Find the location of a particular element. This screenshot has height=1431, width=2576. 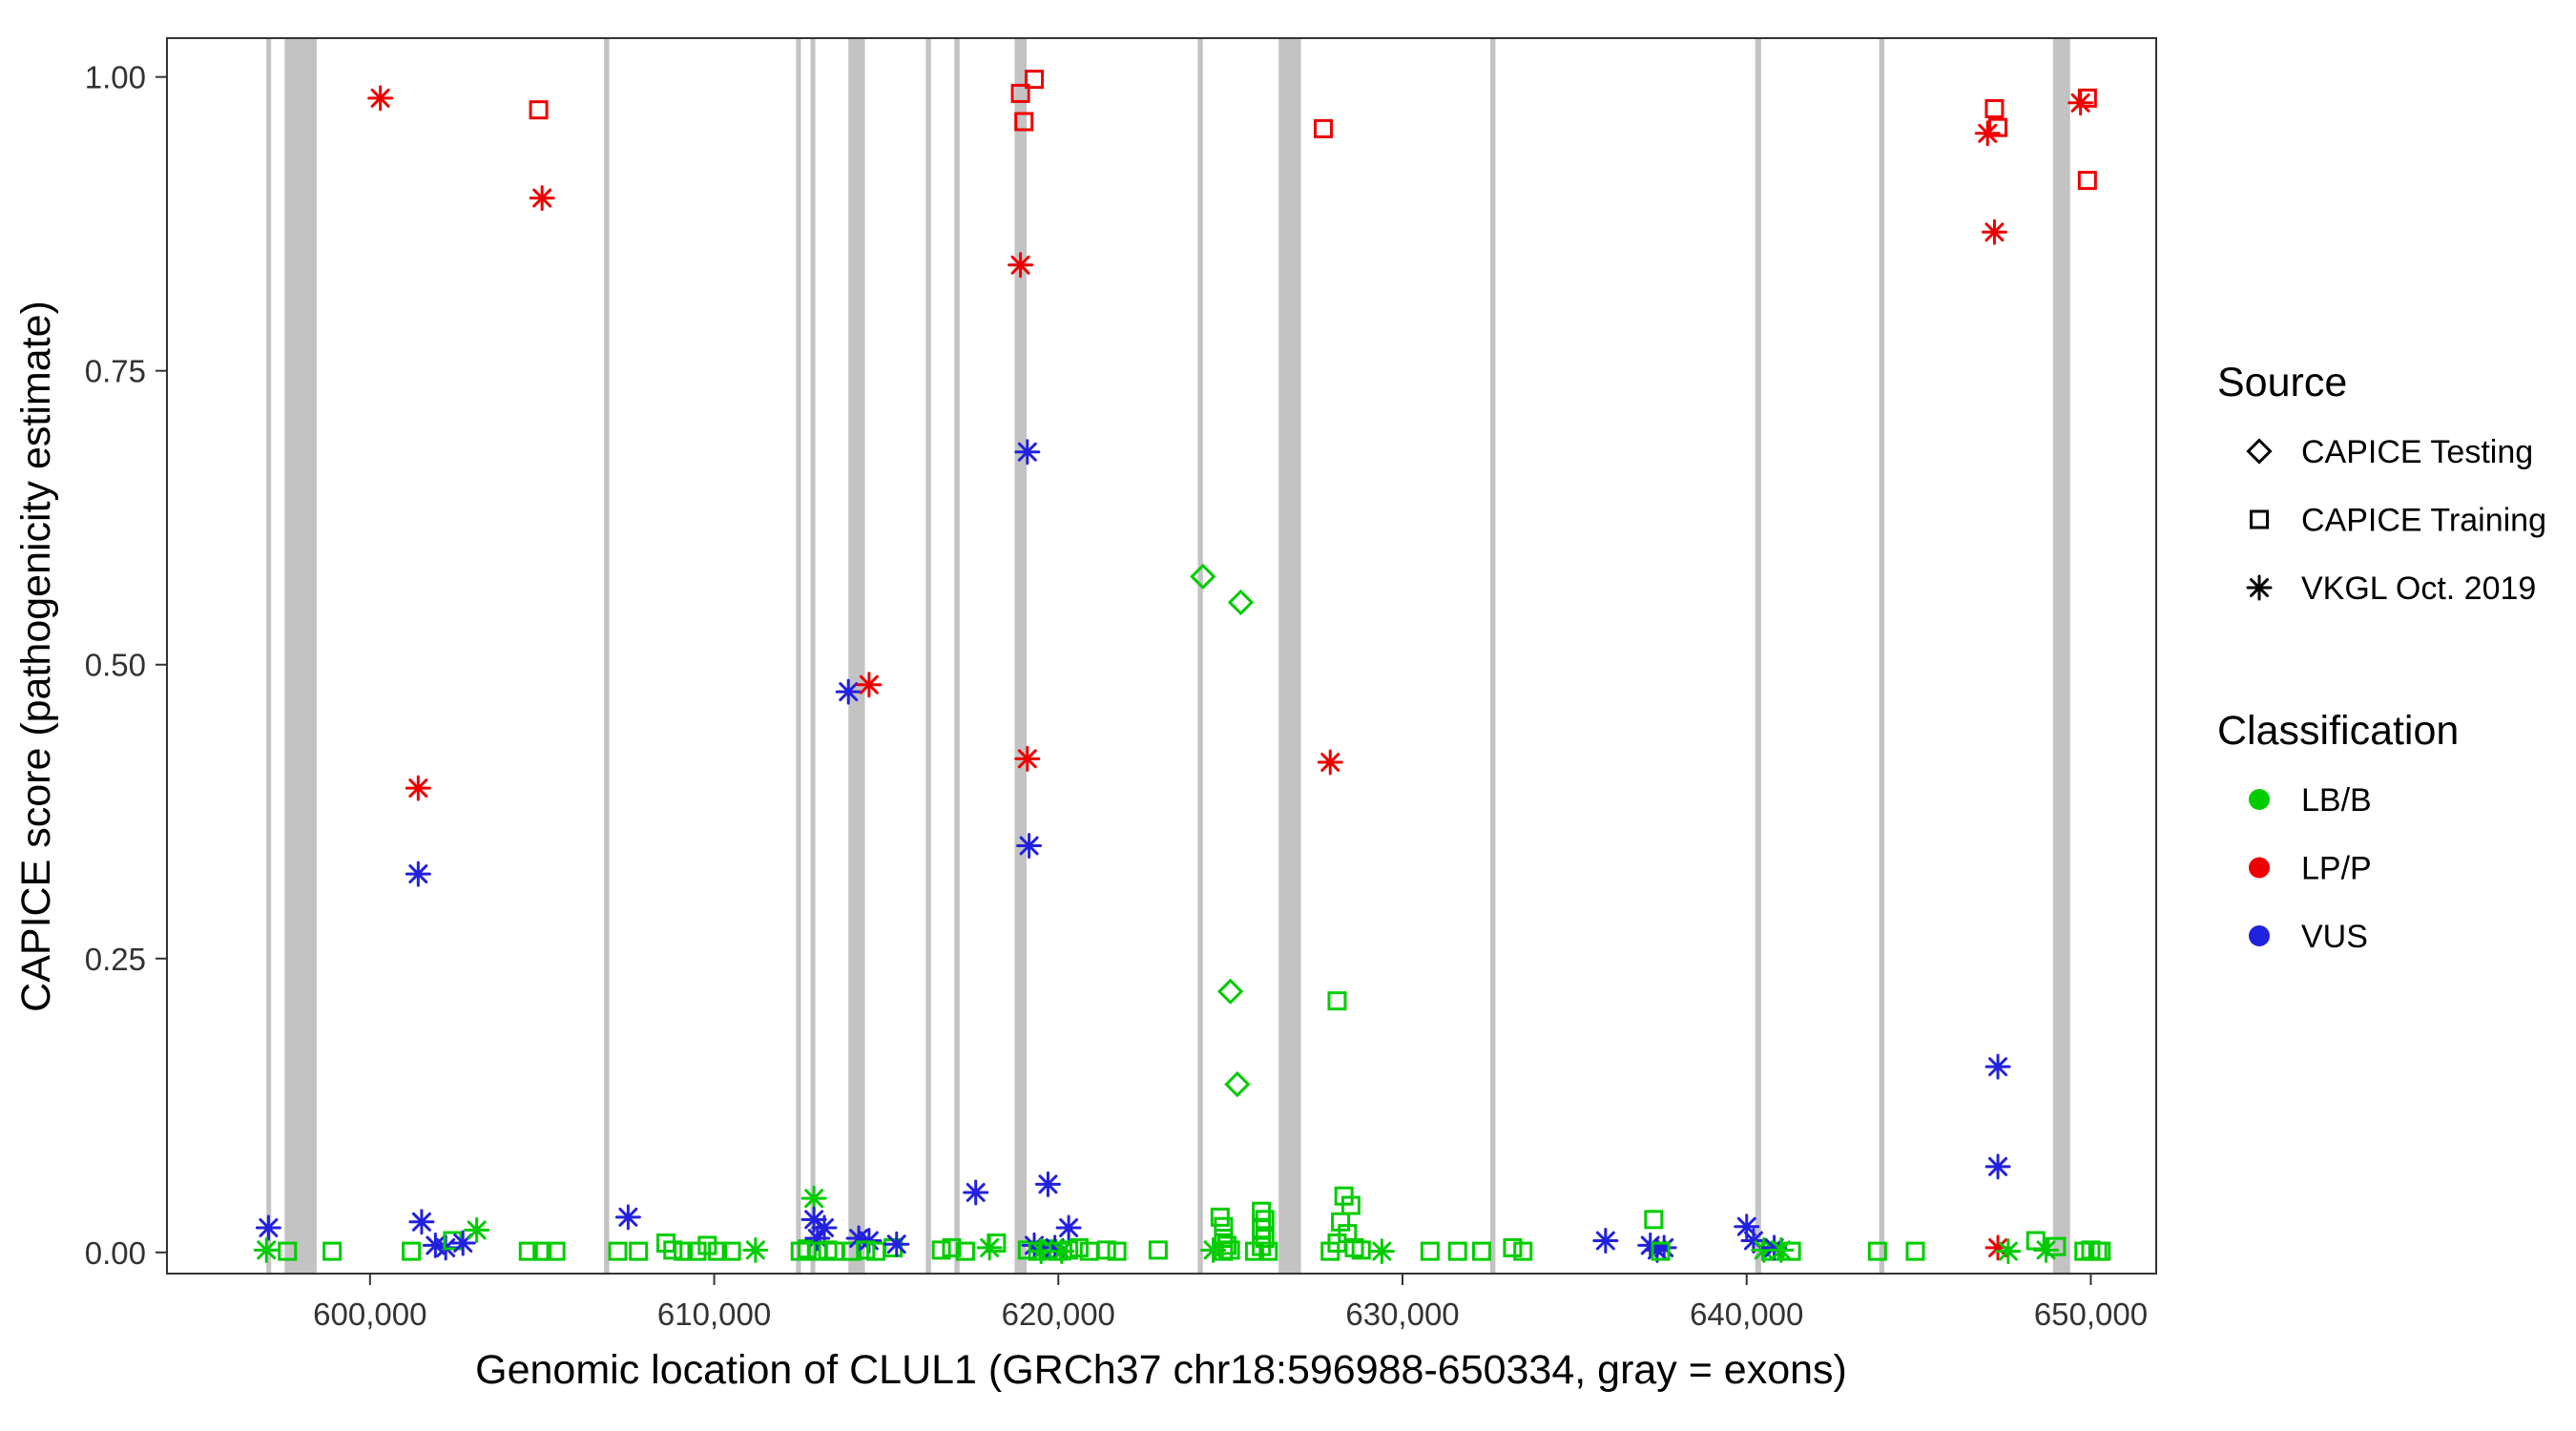

x-tick-label: 640,000 is located at coordinates (1746, 1314).